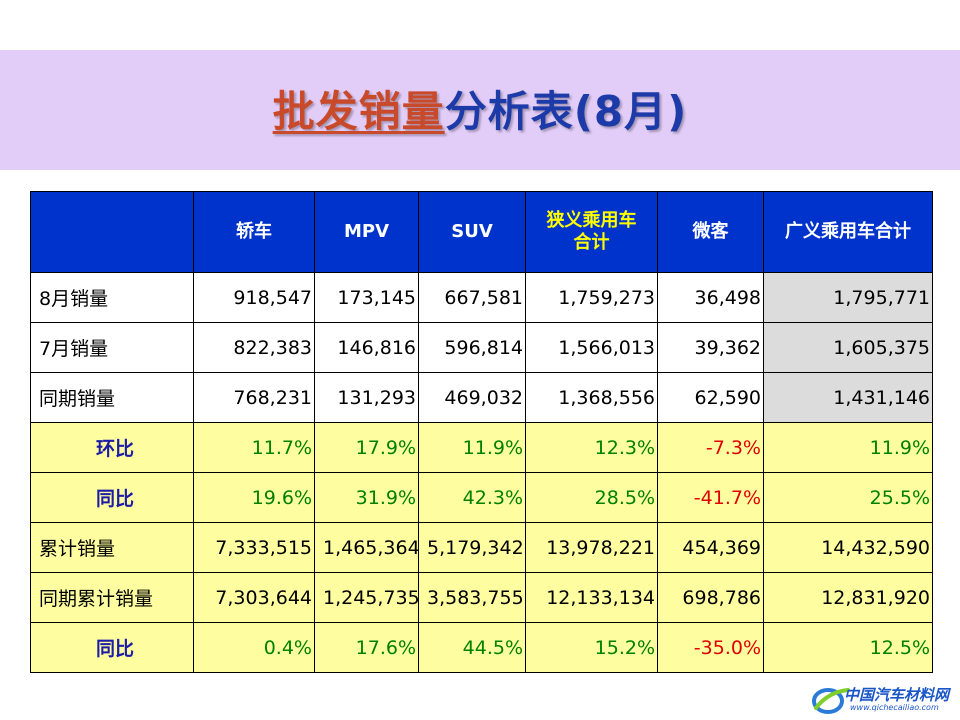 The height and width of the screenshot is (720, 960). Describe the element at coordinates (591, 547) in the screenshot. I see `table-cell: 13,978,221` at that location.